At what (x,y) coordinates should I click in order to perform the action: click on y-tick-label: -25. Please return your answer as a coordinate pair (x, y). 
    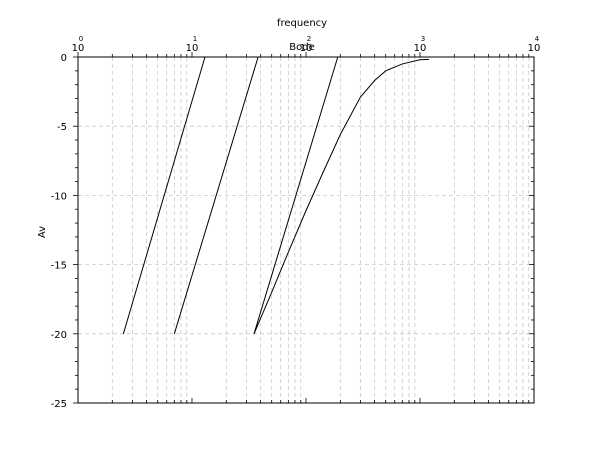
    Looking at the image, I should click on (59, 404).